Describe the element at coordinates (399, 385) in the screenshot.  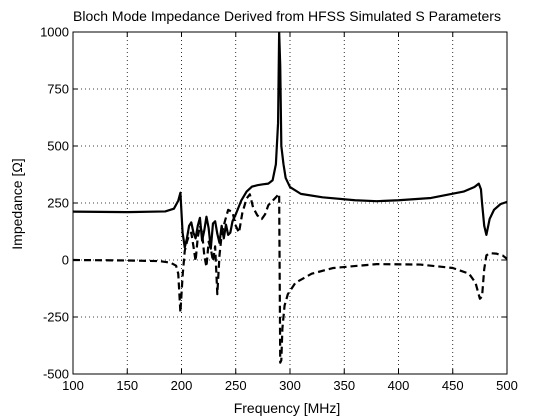
I see `x-tick-label: 400` at that location.